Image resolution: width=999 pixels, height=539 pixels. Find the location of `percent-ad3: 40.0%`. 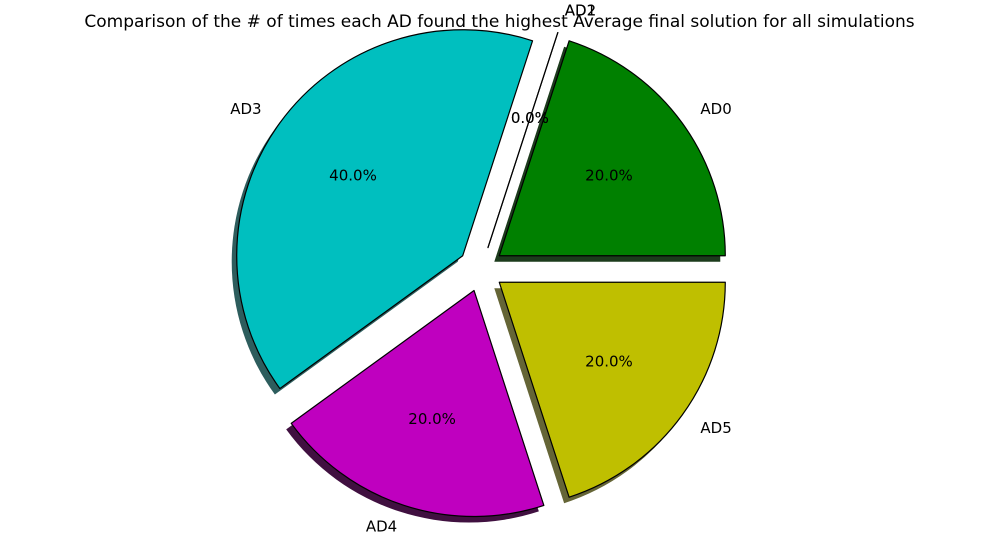

percent-ad3: 40.0% is located at coordinates (353, 176).